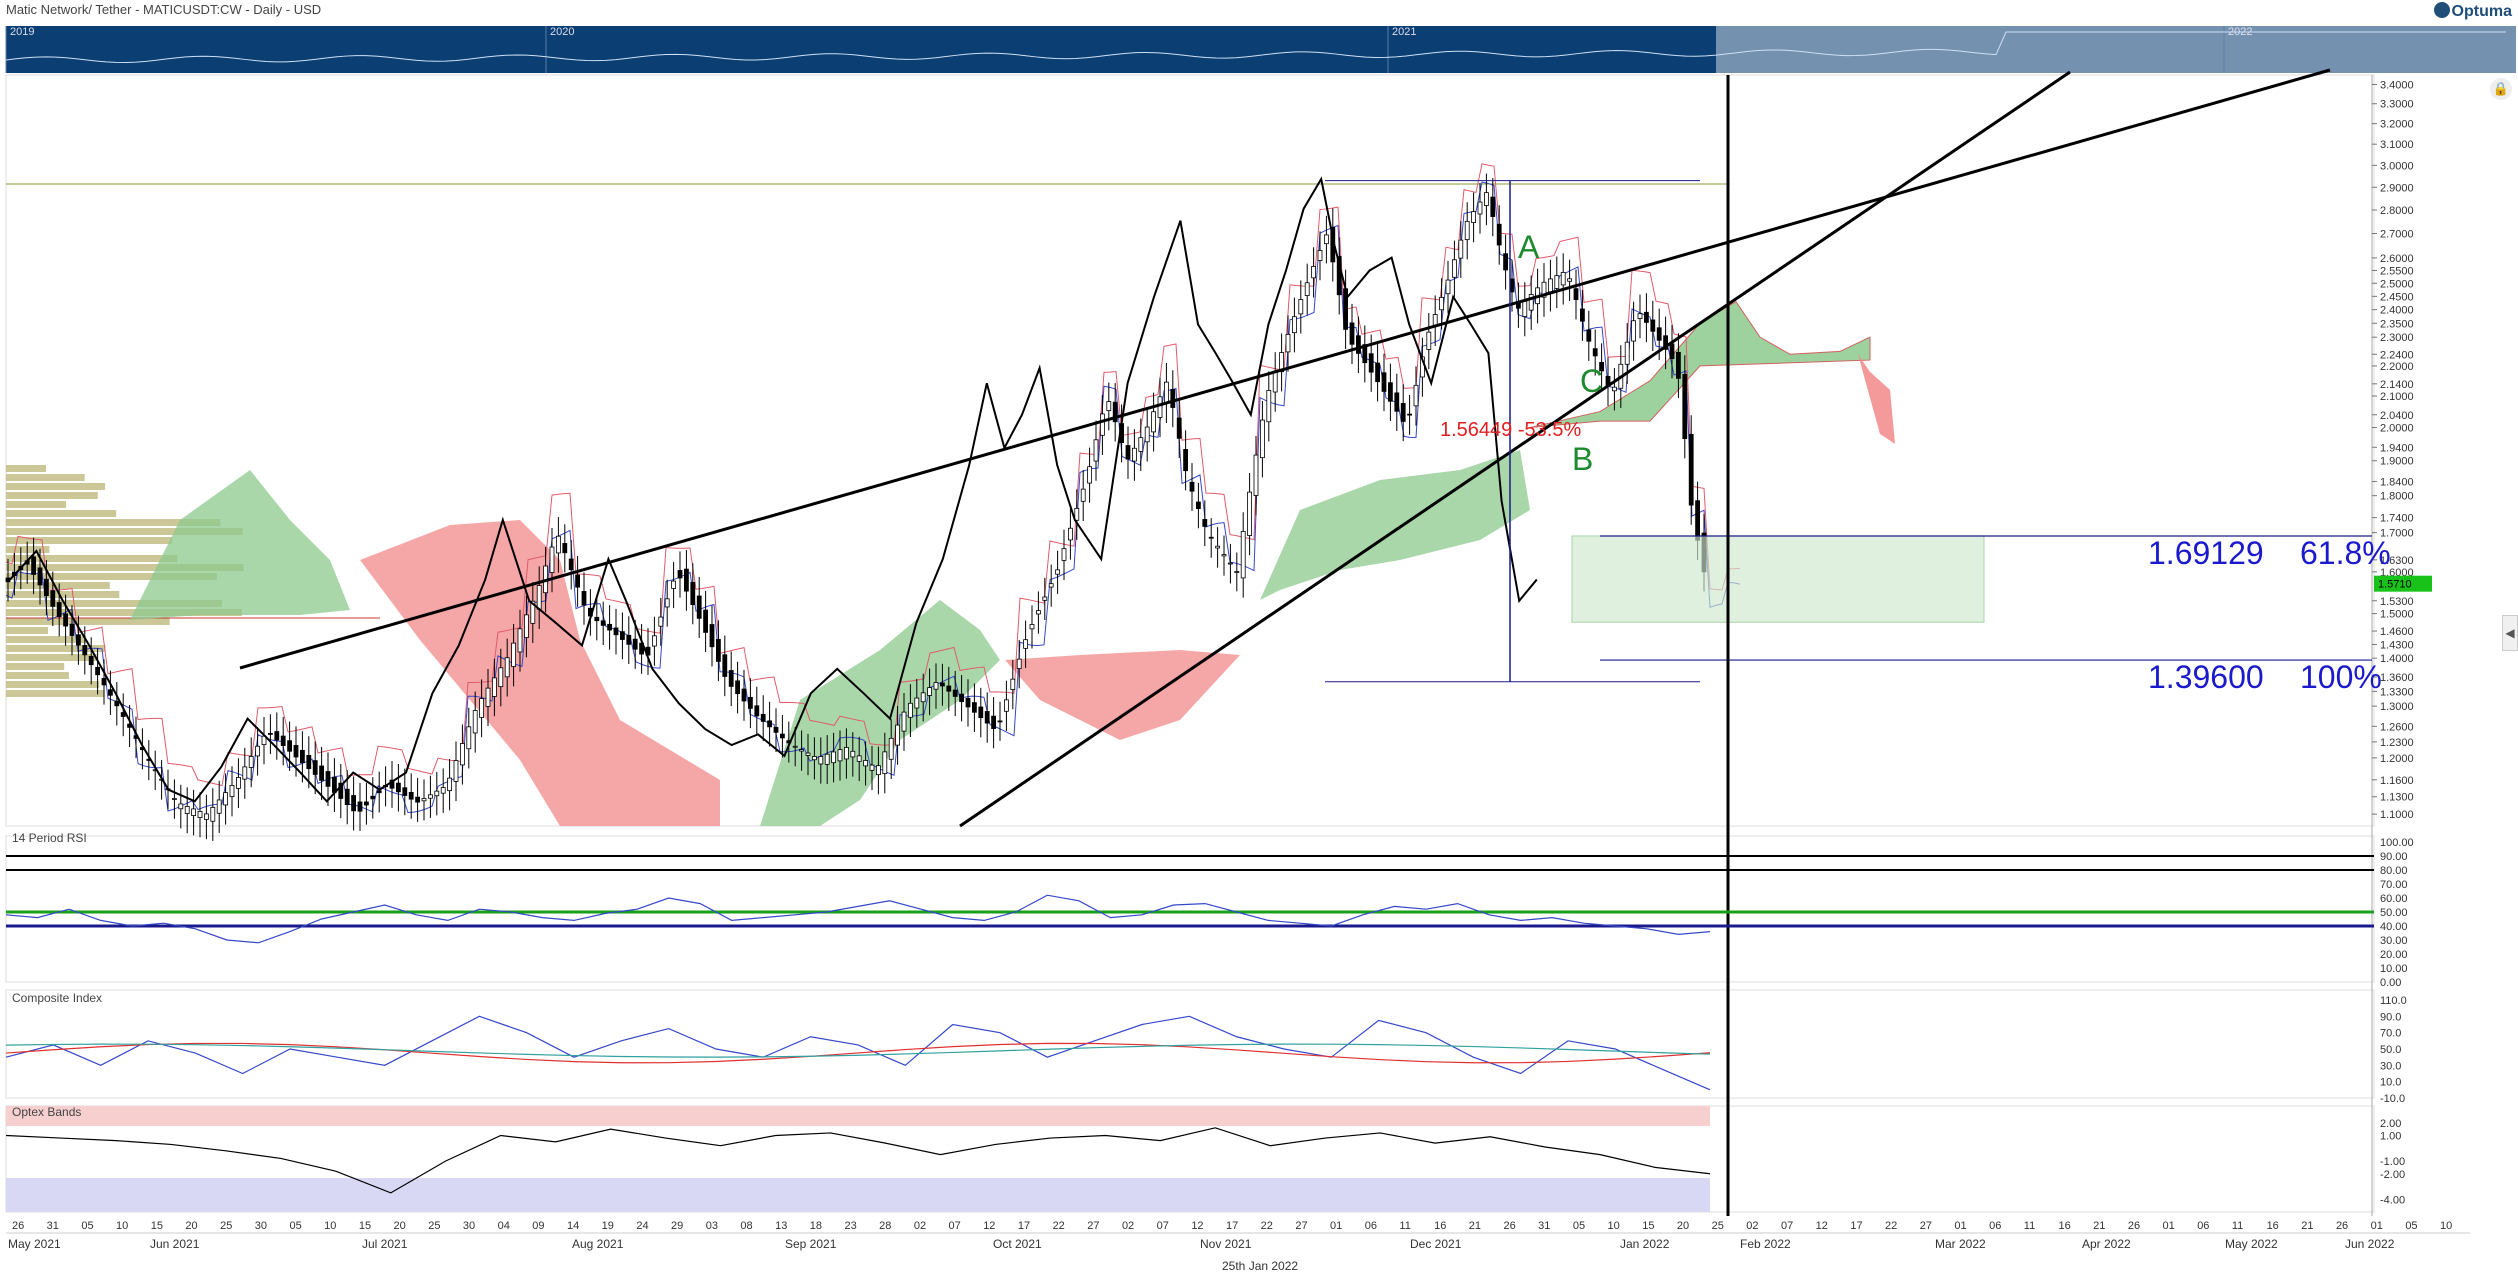 The image size is (2518, 1284). I want to click on y-tick-label: 1.1600, so click(2397, 781).